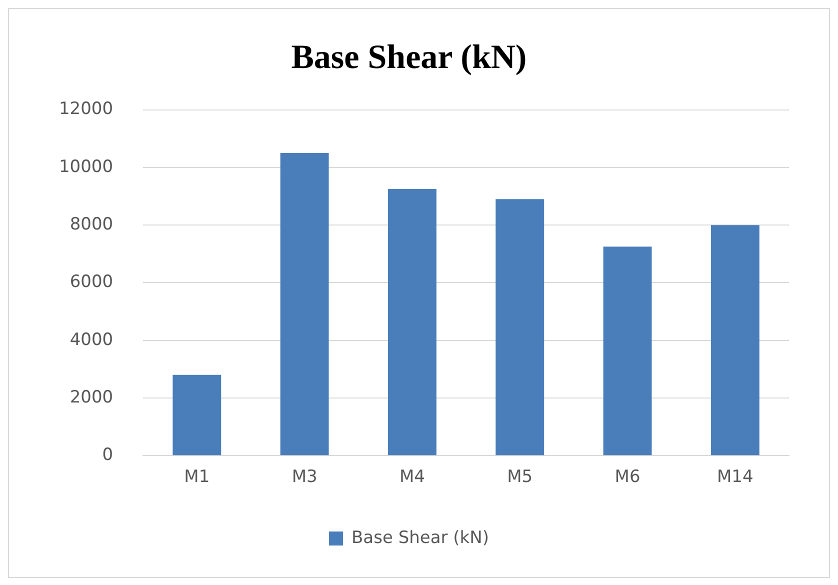 This screenshot has height=585, width=838. I want to click on y-tick-label: 12000, so click(86, 109).